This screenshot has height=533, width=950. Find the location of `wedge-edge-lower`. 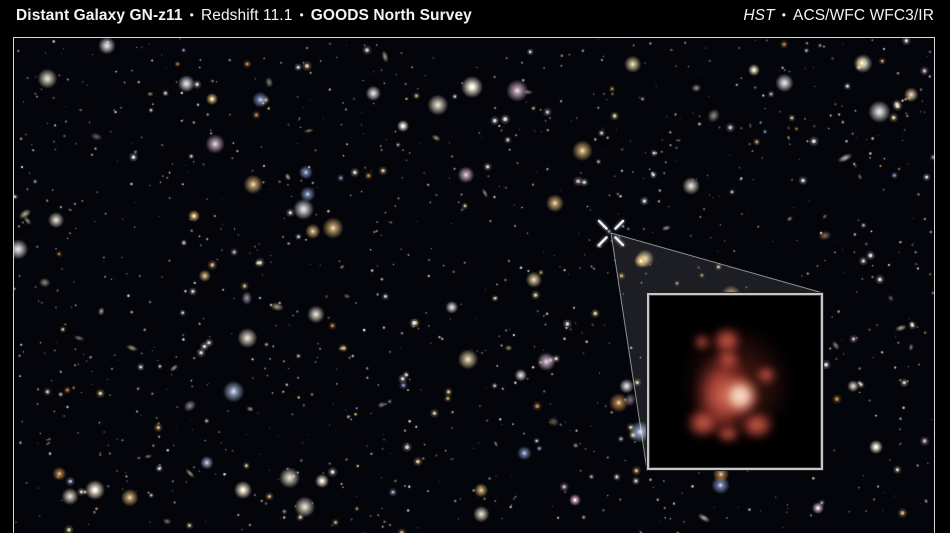

wedge-edge-lower is located at coordinates (629, 351).